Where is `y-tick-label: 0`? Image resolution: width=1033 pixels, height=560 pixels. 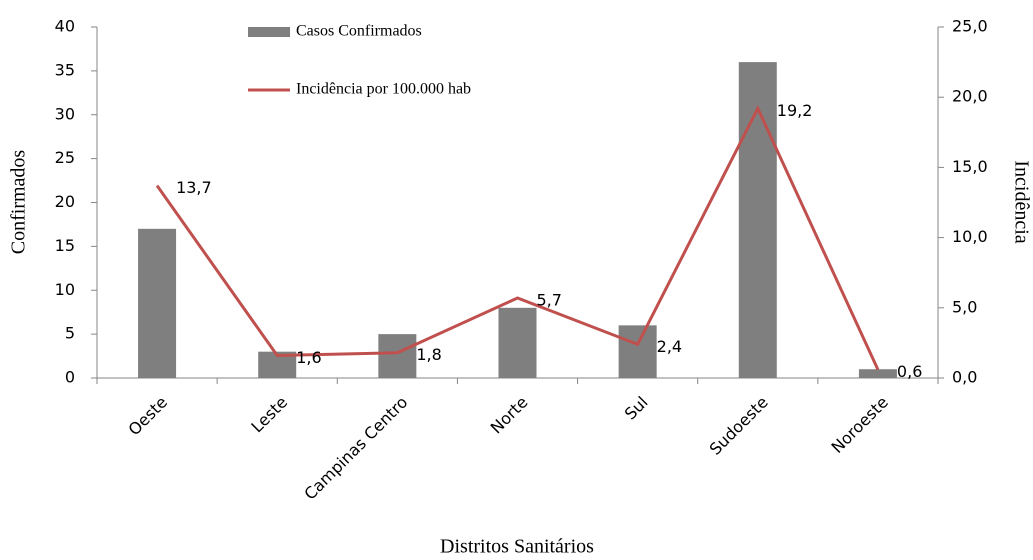 y-tick-label: 0 is located at coordinates (70, 377).